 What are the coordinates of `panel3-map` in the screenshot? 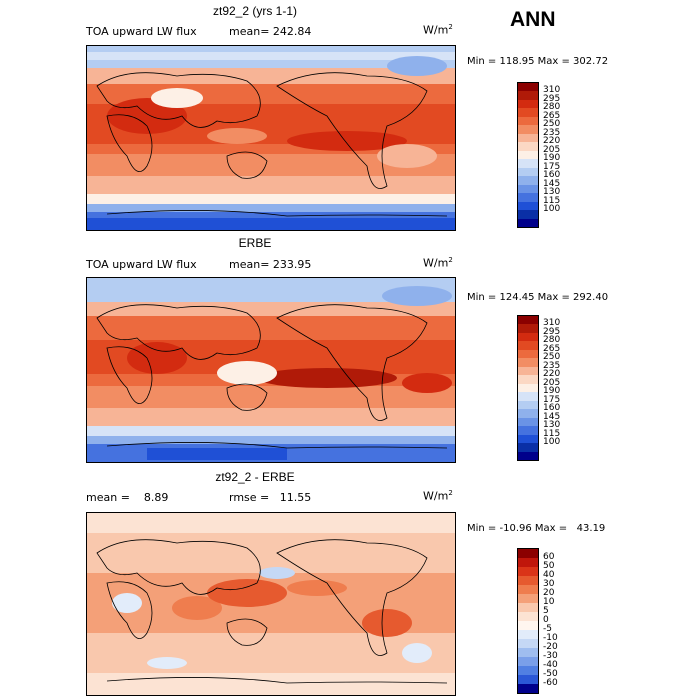 It's located at (271, 604).